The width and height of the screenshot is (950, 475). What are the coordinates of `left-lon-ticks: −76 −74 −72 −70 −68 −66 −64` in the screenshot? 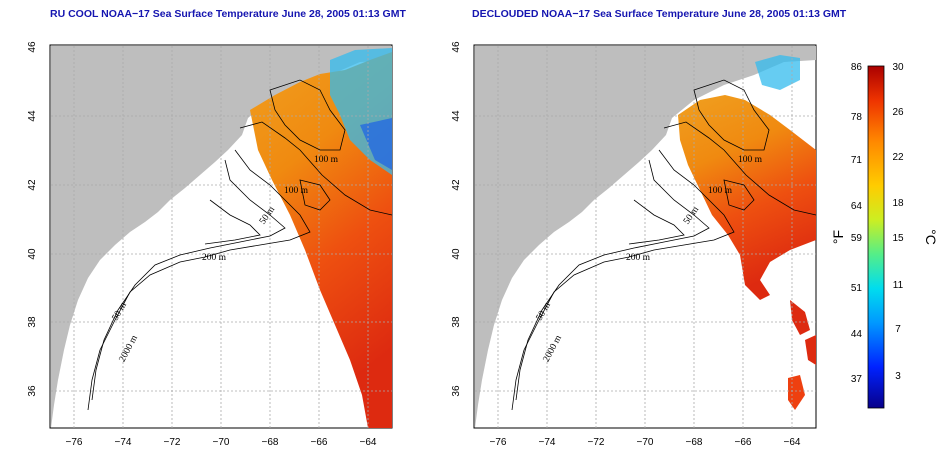 It's located at (221, 442).